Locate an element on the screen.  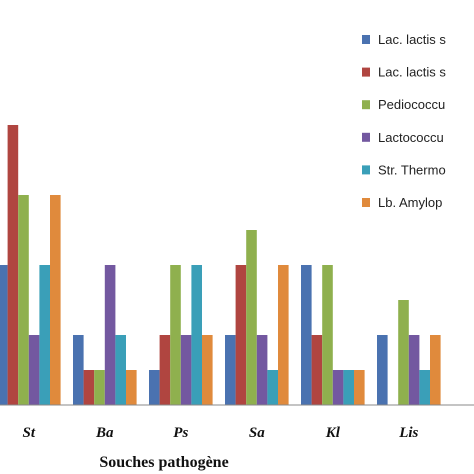
category-label-kl: Kl is located at coordinates (333, 433).